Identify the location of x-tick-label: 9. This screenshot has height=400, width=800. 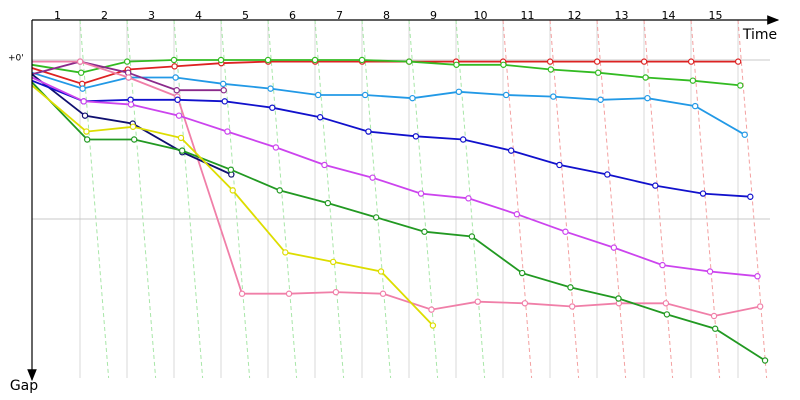
(433, 15).